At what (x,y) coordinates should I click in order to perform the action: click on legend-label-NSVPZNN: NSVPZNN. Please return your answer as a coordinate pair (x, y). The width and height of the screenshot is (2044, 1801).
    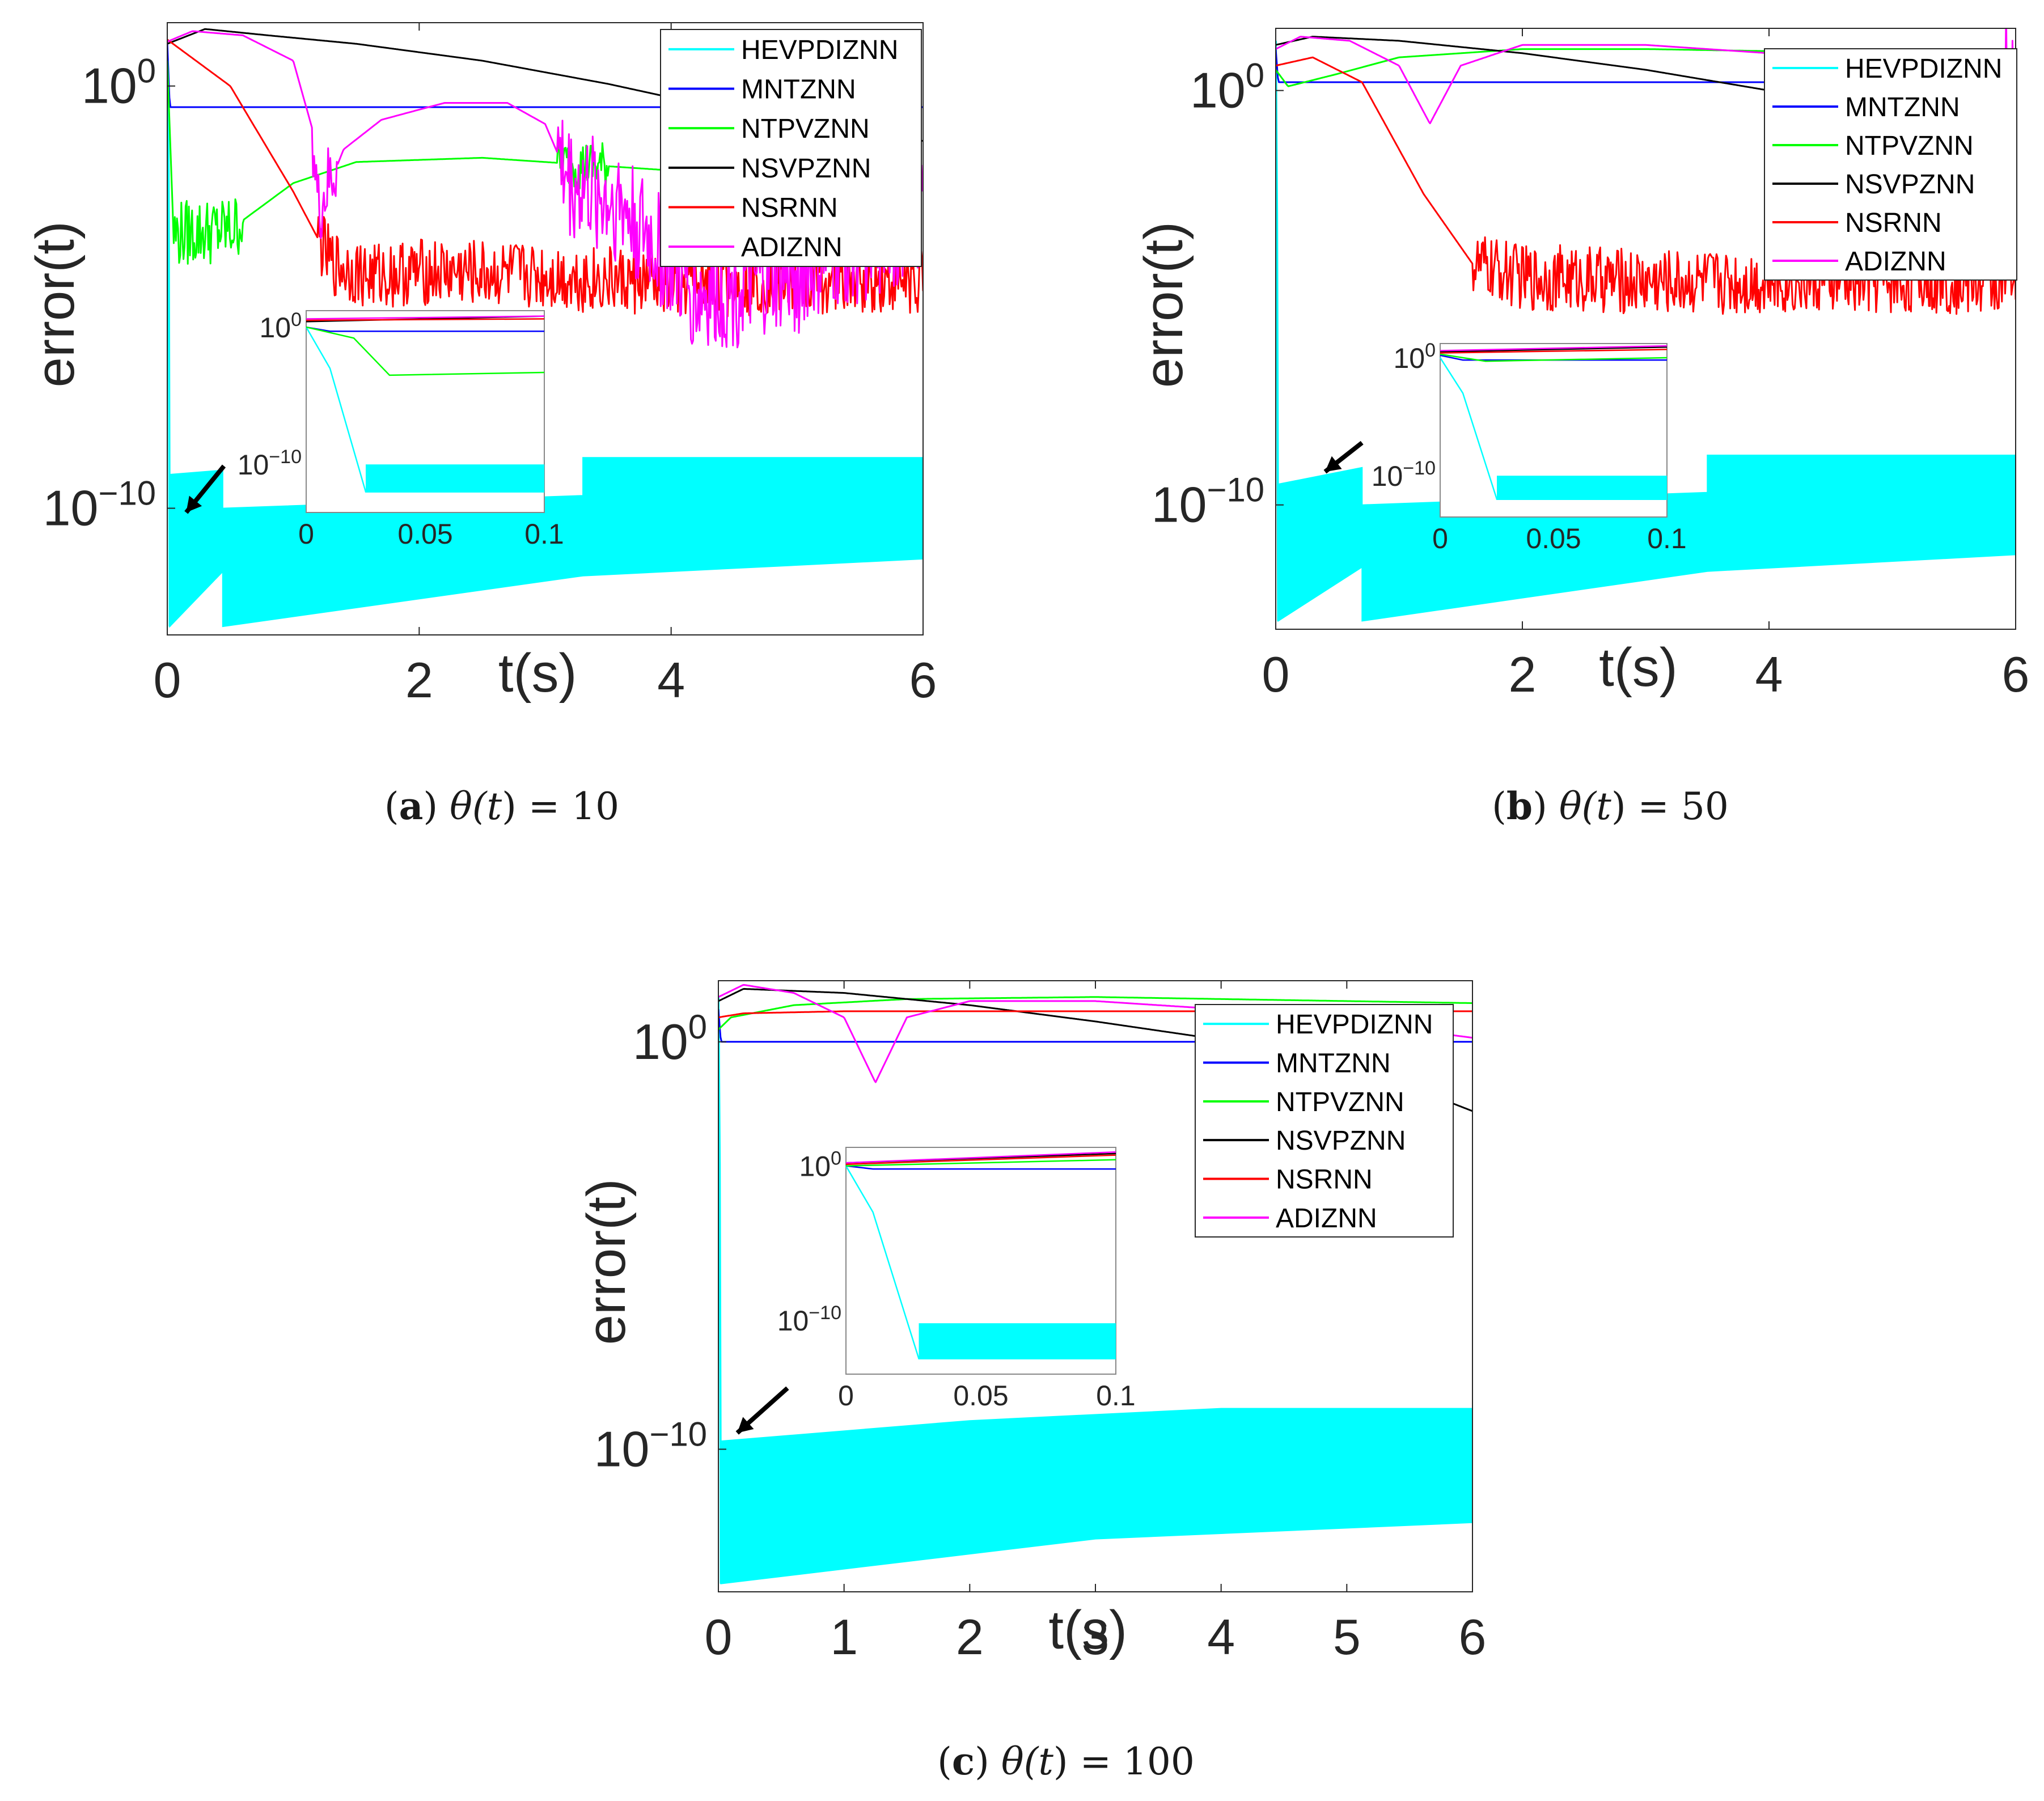
    Looking at the image, I should click on (1341, 1141).